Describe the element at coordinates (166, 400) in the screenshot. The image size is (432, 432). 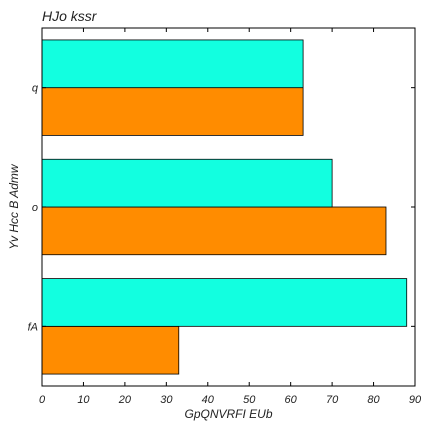
I see `x-tick-label: 30` at that location.